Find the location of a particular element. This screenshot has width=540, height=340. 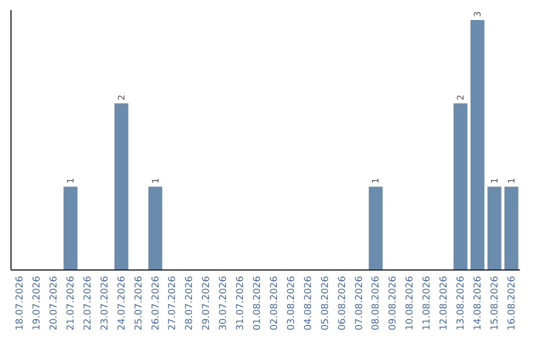

x-tick-label: 07.08.2026 is located at coordinates (359, 303).